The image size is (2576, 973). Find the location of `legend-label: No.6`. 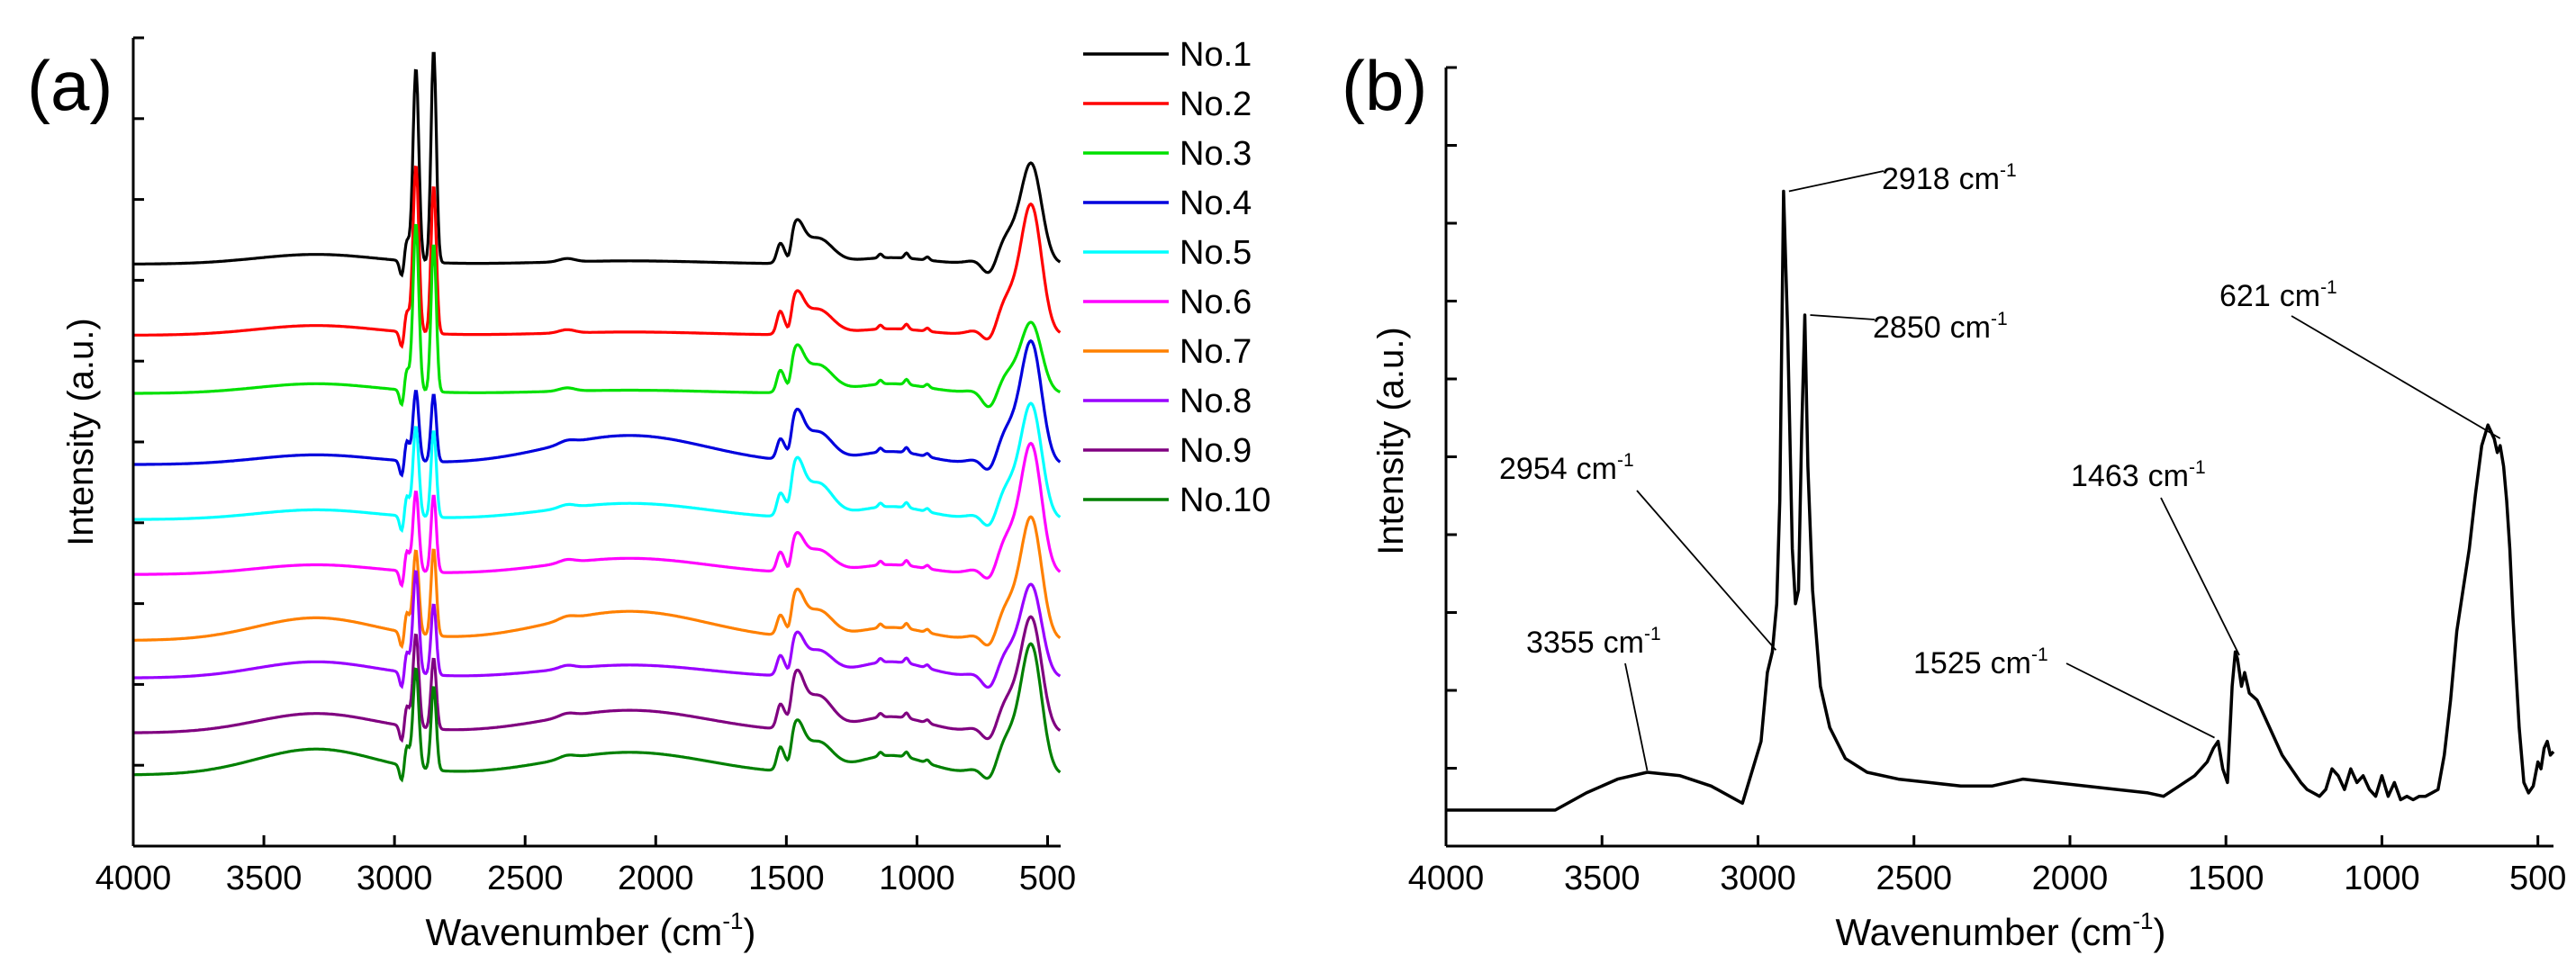

legend-label: No.6 is located at coordinates (1216, 302).